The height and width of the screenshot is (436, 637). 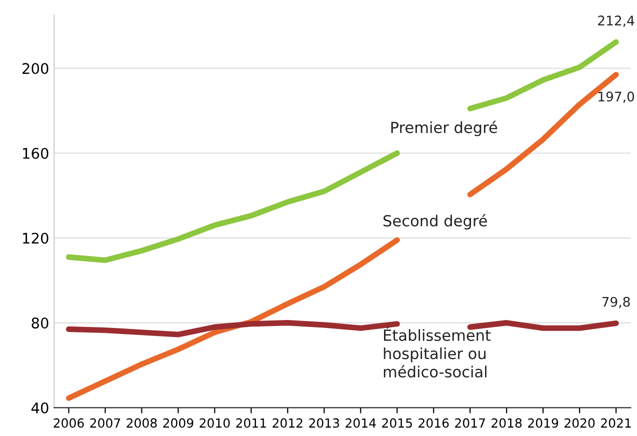 I want to click on x-tick-label: 2011, so click(x=251, y=423).